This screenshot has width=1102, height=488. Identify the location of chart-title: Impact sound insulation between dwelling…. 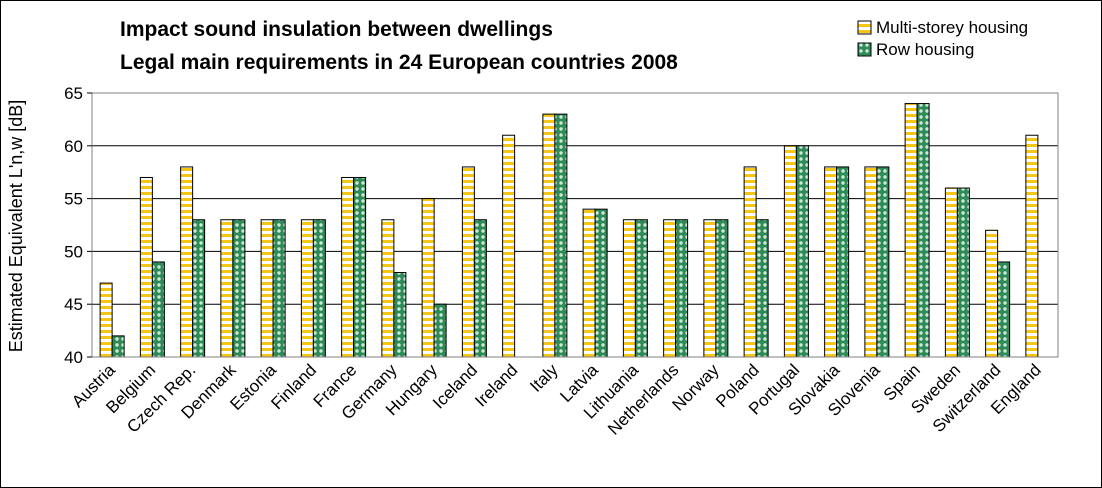
(336, 29).